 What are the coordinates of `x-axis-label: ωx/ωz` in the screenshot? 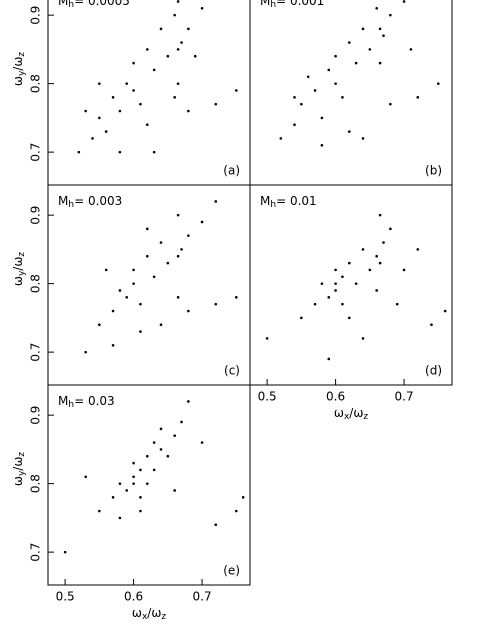 It's located at (351, 414).